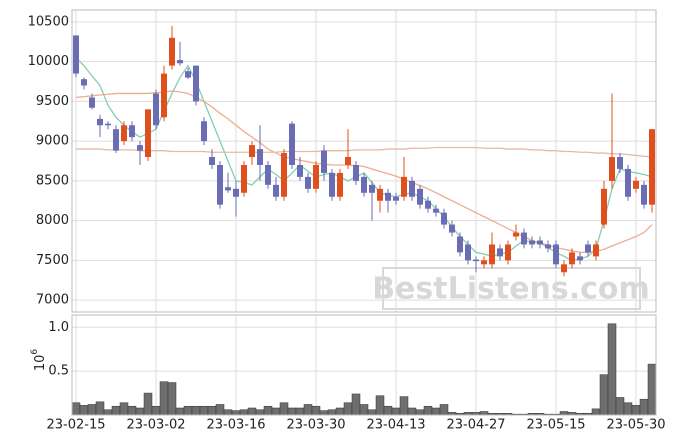 Image resolution: width=675 pixels, height=444 pixels. What do you see at coordinates (75, 425) in the screenshot?
I see `x-tick-label: 23-02-15` at bounding box center [75, 425].